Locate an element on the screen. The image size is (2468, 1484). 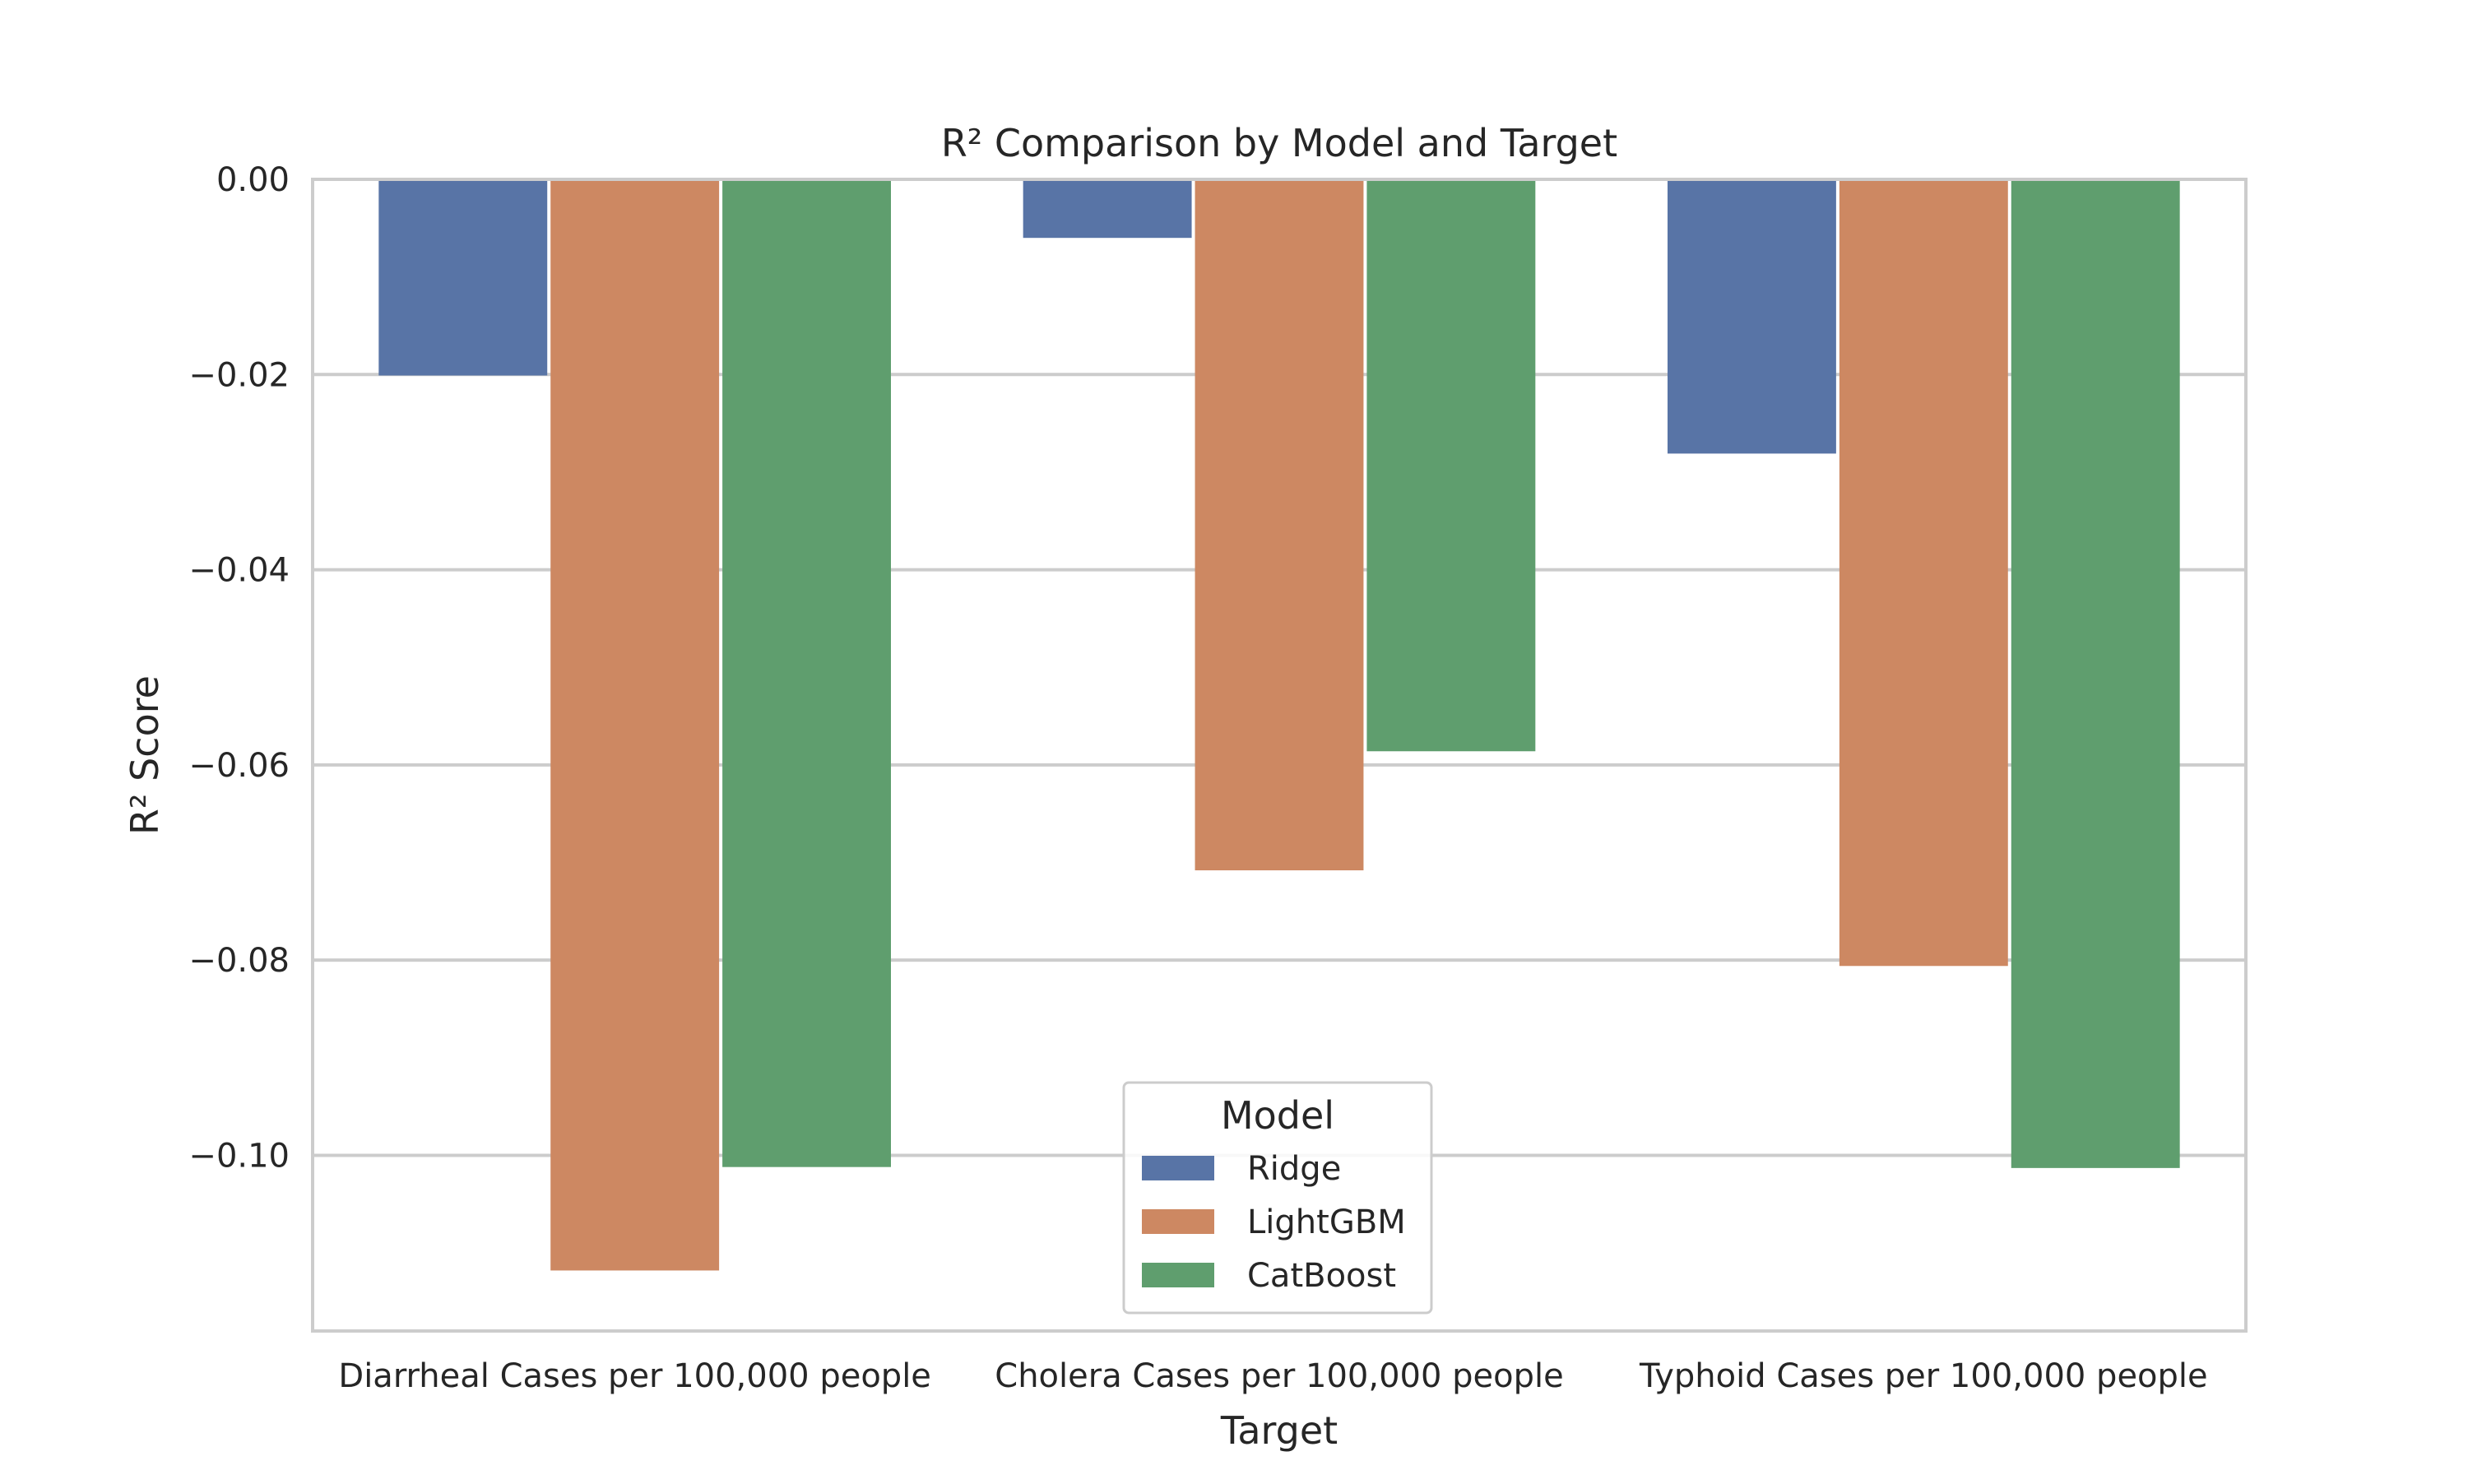
x-tick-label: Diarrheal Cases per 100,000 people is located at coordinates (634, 1376).